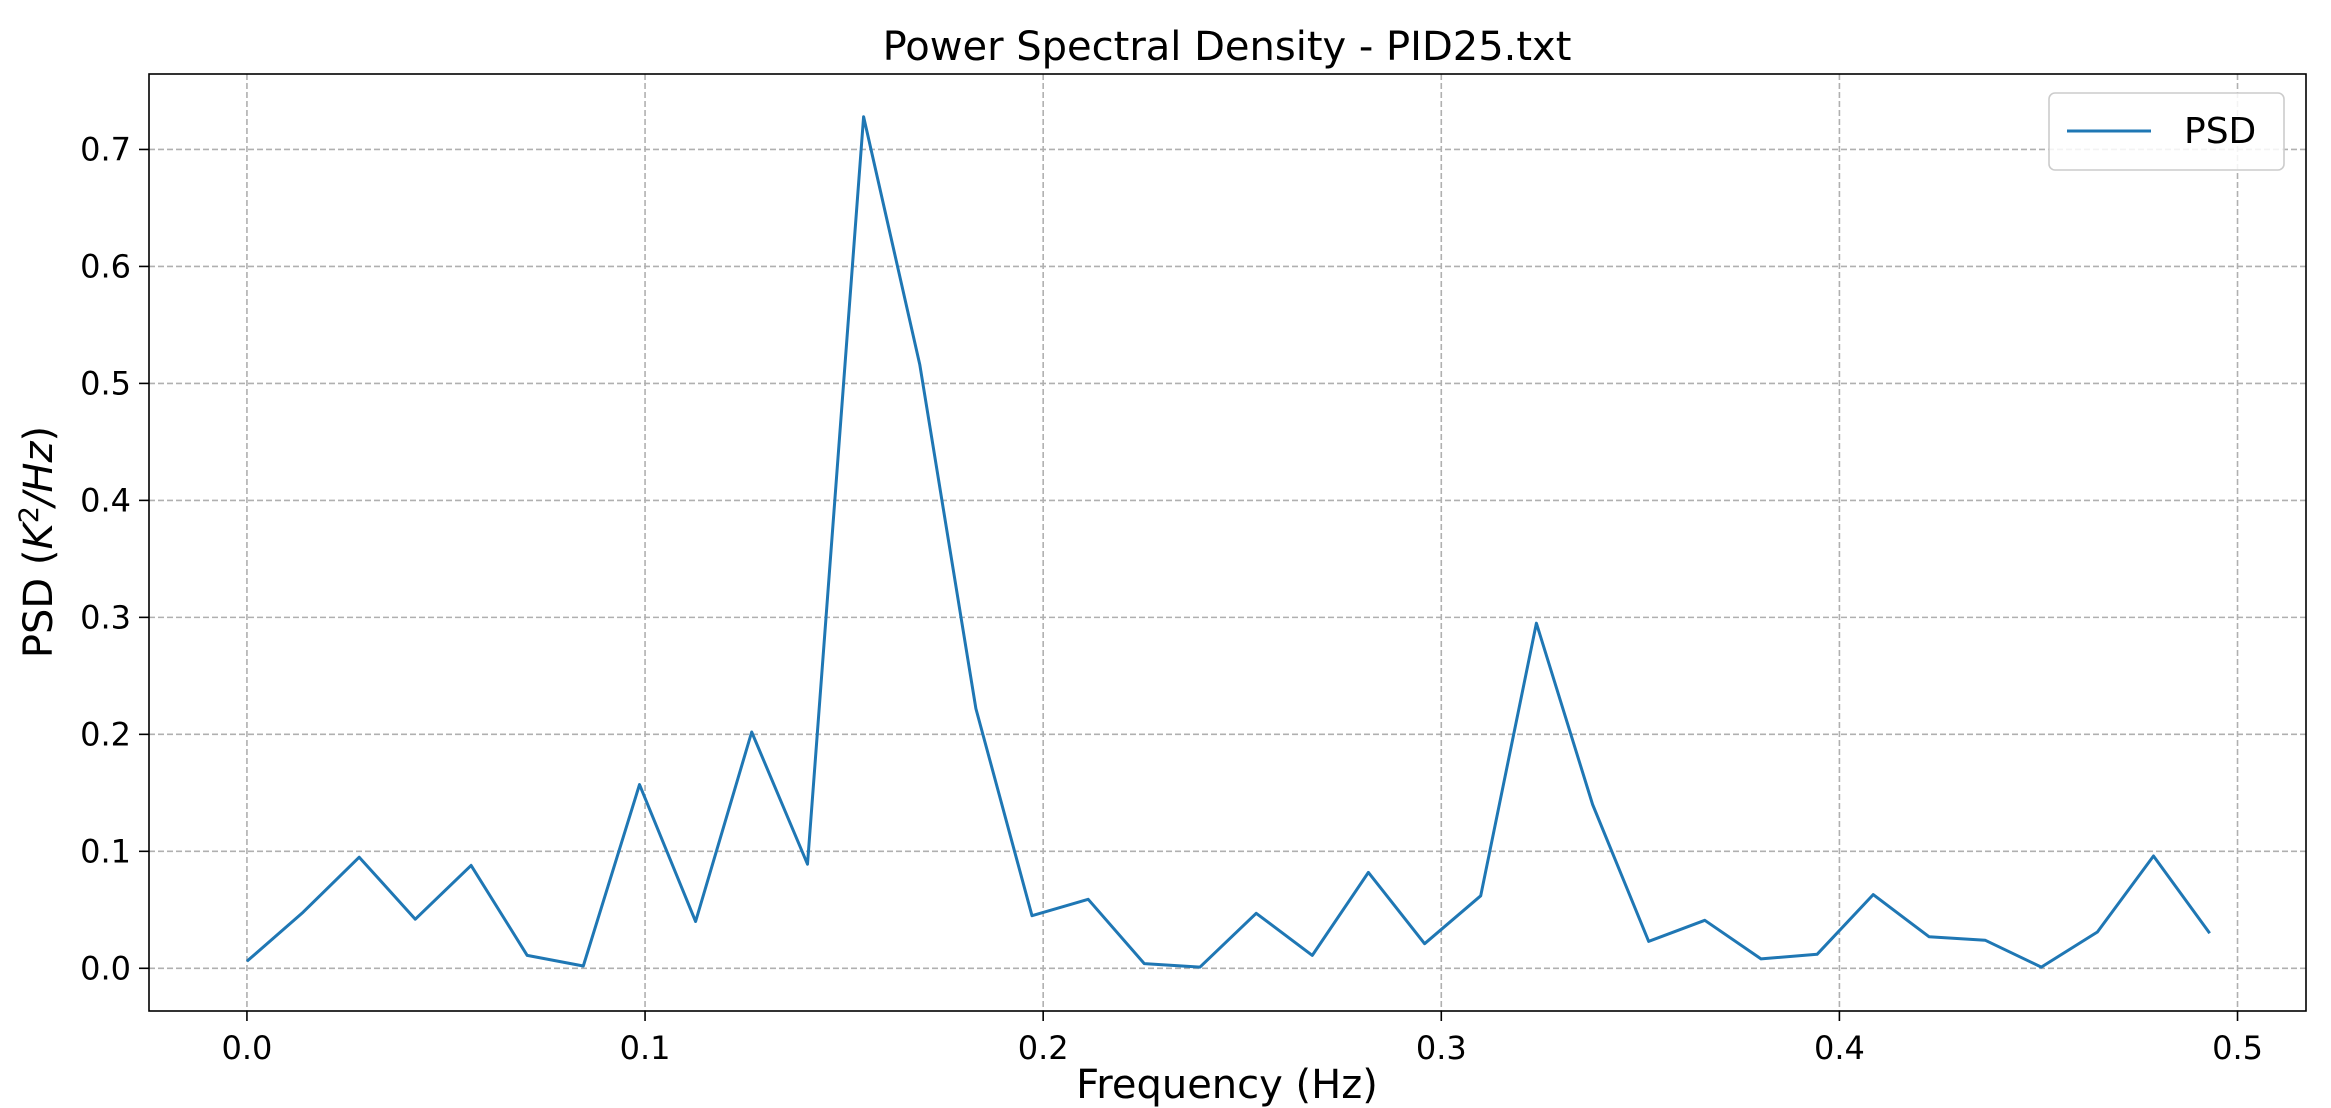 This screenshot has width=2331, height=1108. Describe the element at coordinates (246, 1048) in the screenshot. I see `x-tick-label: 0.0` at that location.